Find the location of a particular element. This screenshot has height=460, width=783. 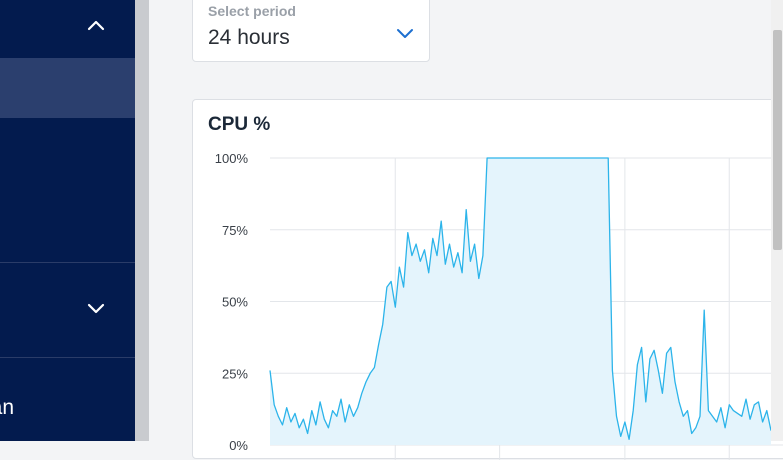

sidebar-gutter is located at coordinates (142, 220).